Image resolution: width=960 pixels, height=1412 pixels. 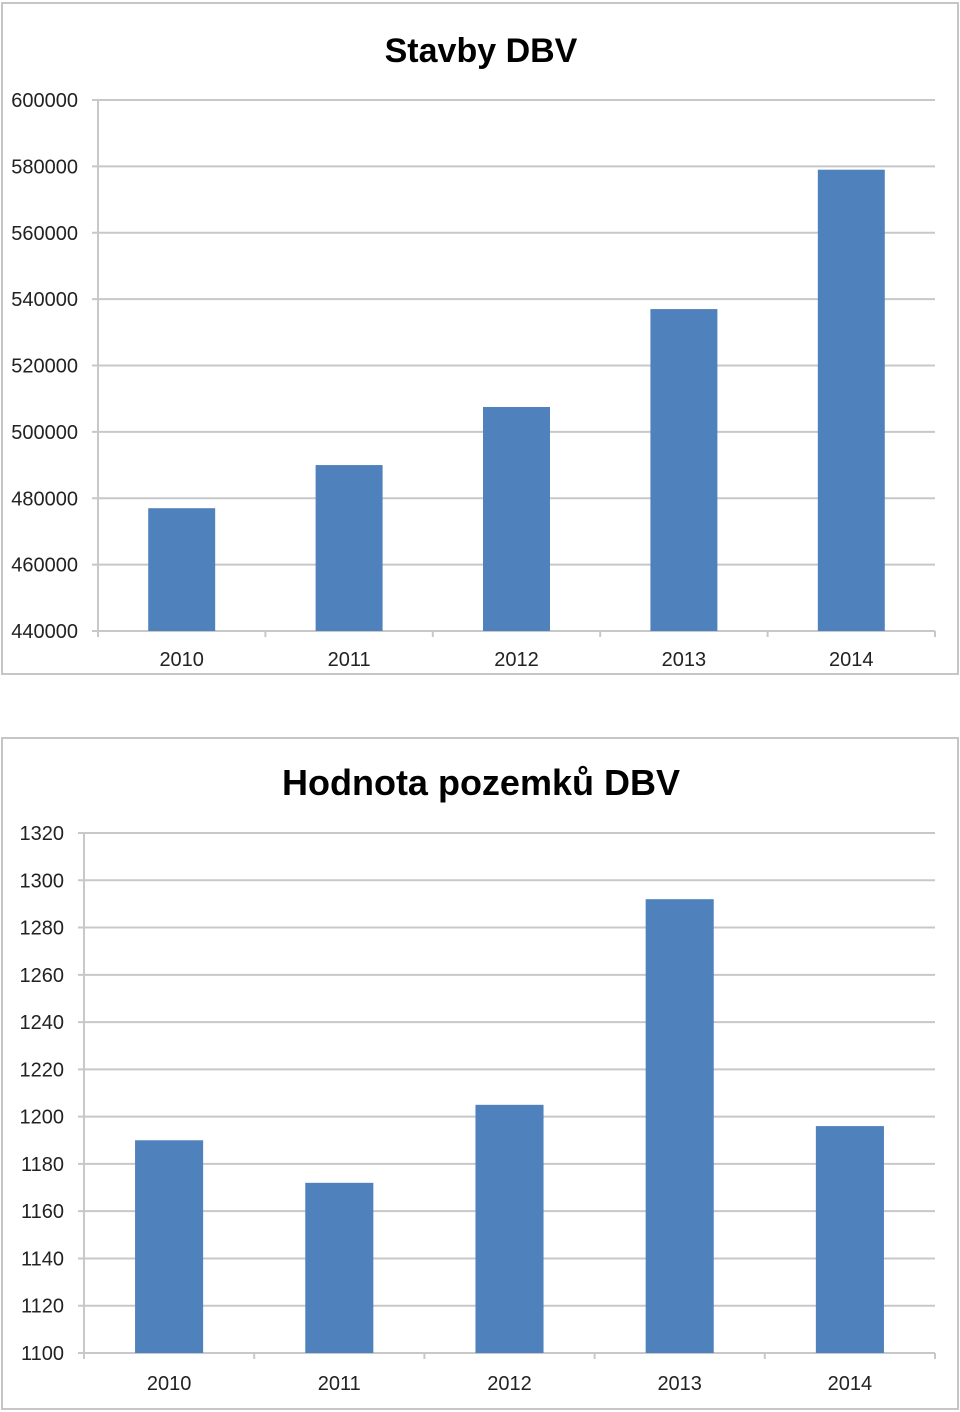 I want to click on y-tick-label: 440000, so click(x=44, y=632).